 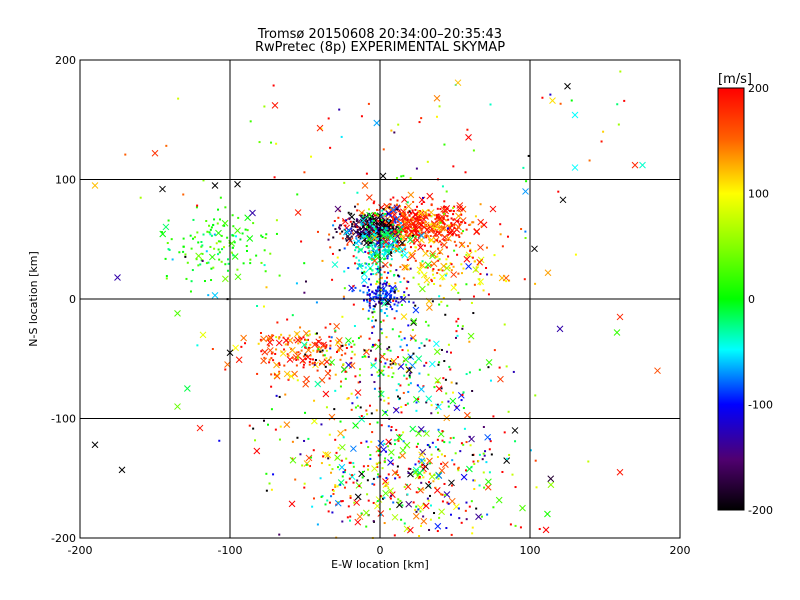 I want to click on y-tick-label: 200, so click(x=65, y=60).